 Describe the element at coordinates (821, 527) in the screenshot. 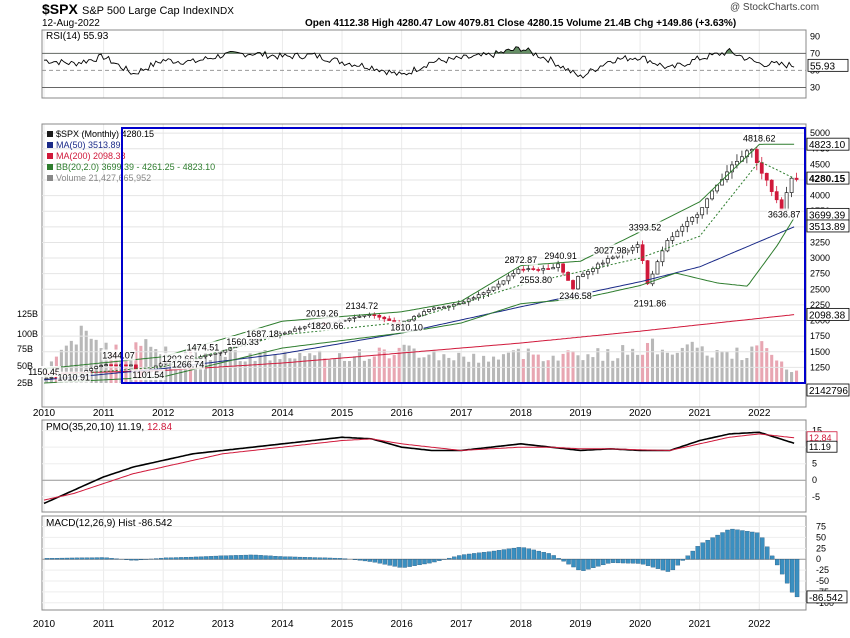

I see `macd-tick-label: 75` at that location.